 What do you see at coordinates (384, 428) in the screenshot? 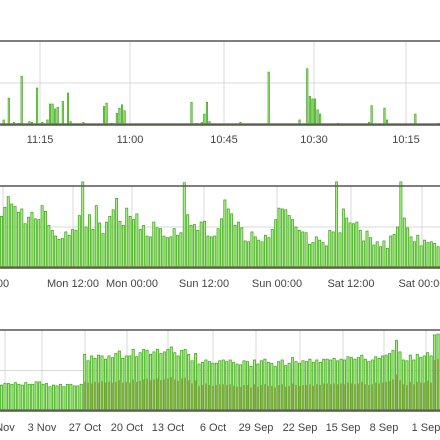
I see `x-tick-label: 8 Sep` at bounding box center [384, 428].